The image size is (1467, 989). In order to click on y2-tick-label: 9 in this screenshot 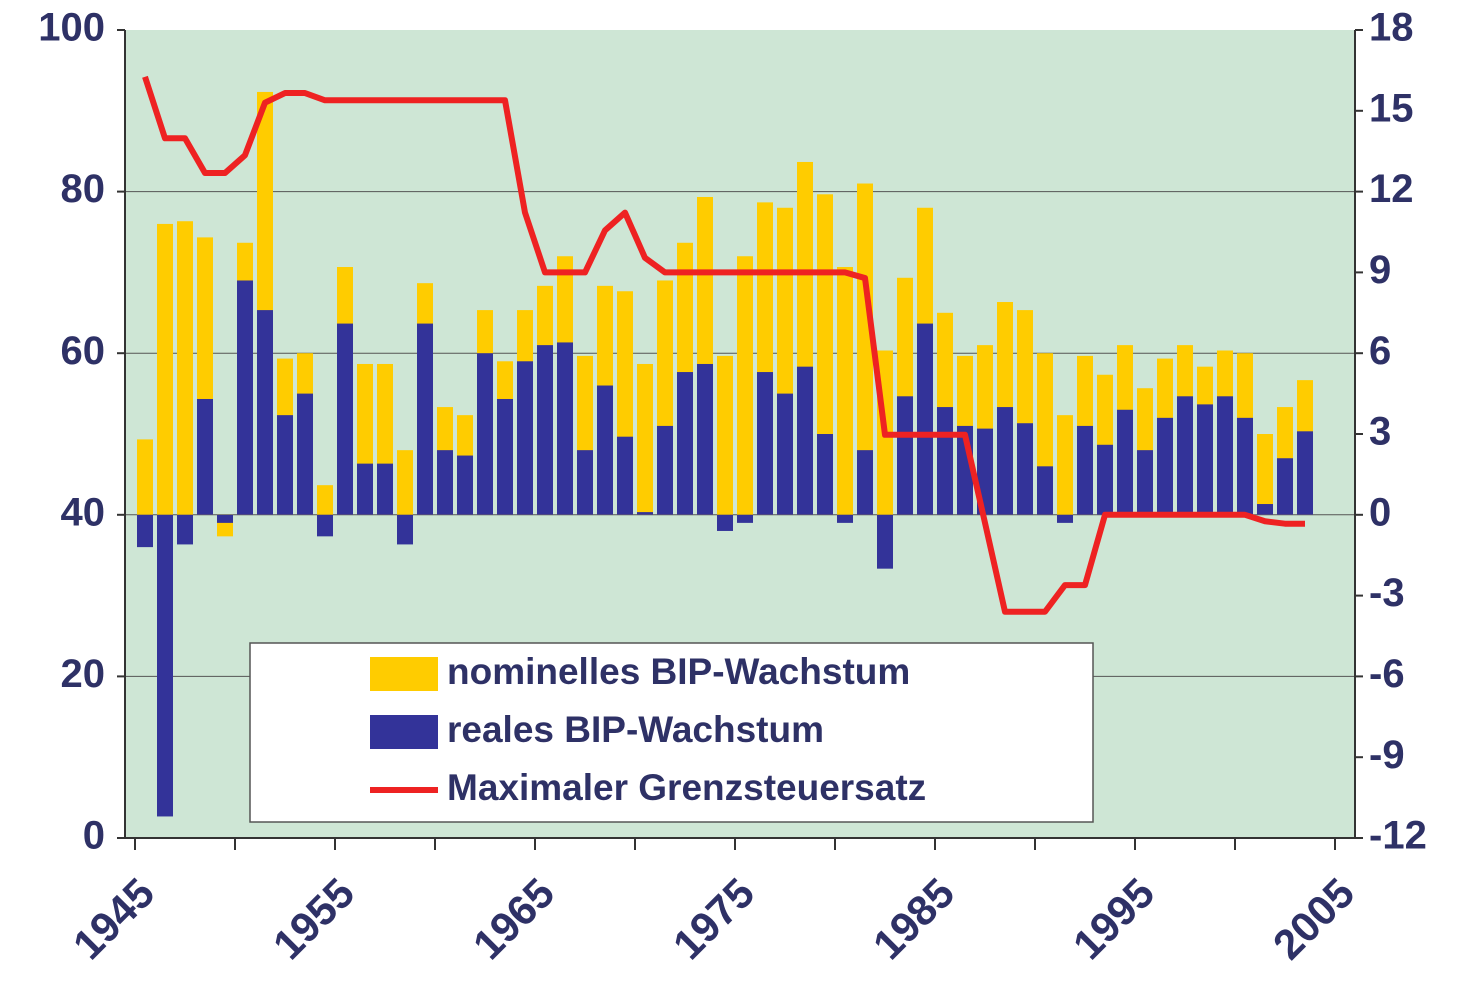, I will do `click(1380, 270)`.